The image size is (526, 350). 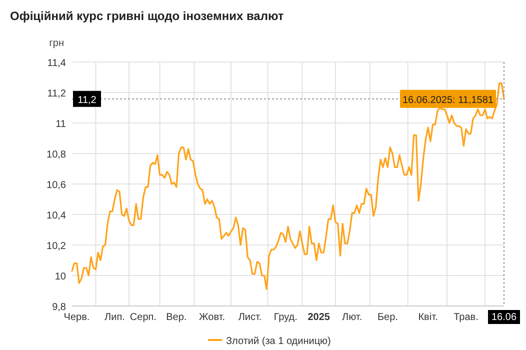 I want to click on x-tick-label: 2025, so click(x=319, y=317).